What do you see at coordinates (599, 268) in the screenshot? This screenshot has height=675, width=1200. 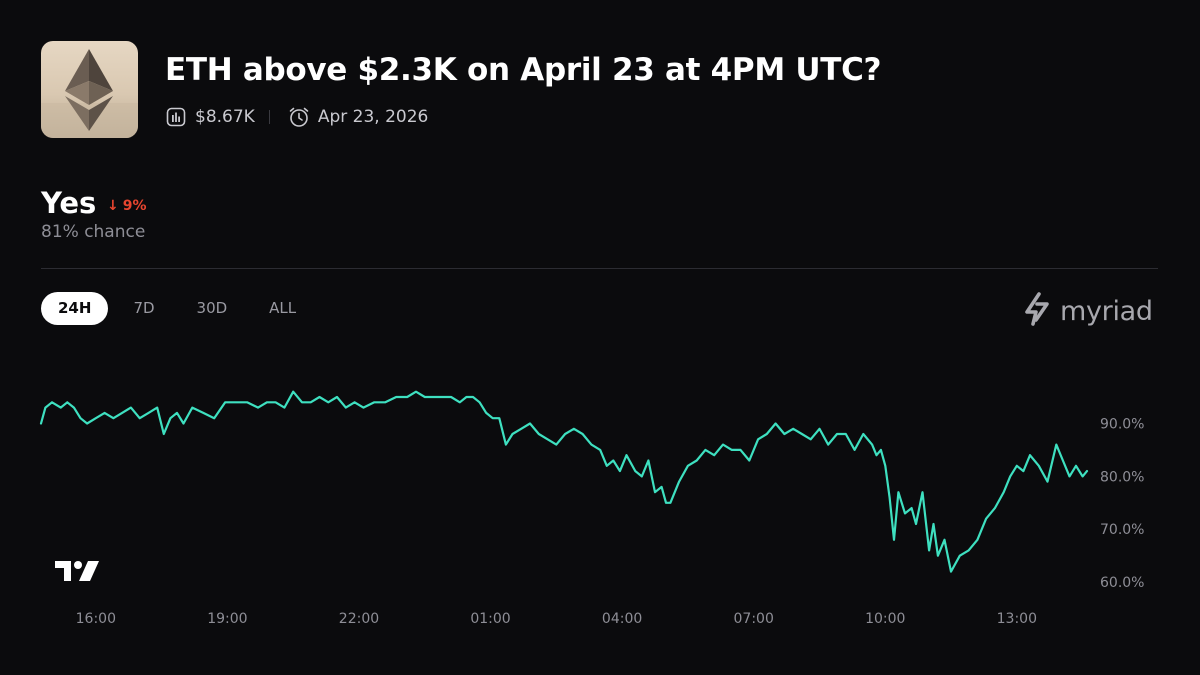 I see `divider` at bounding box center [599, 268].